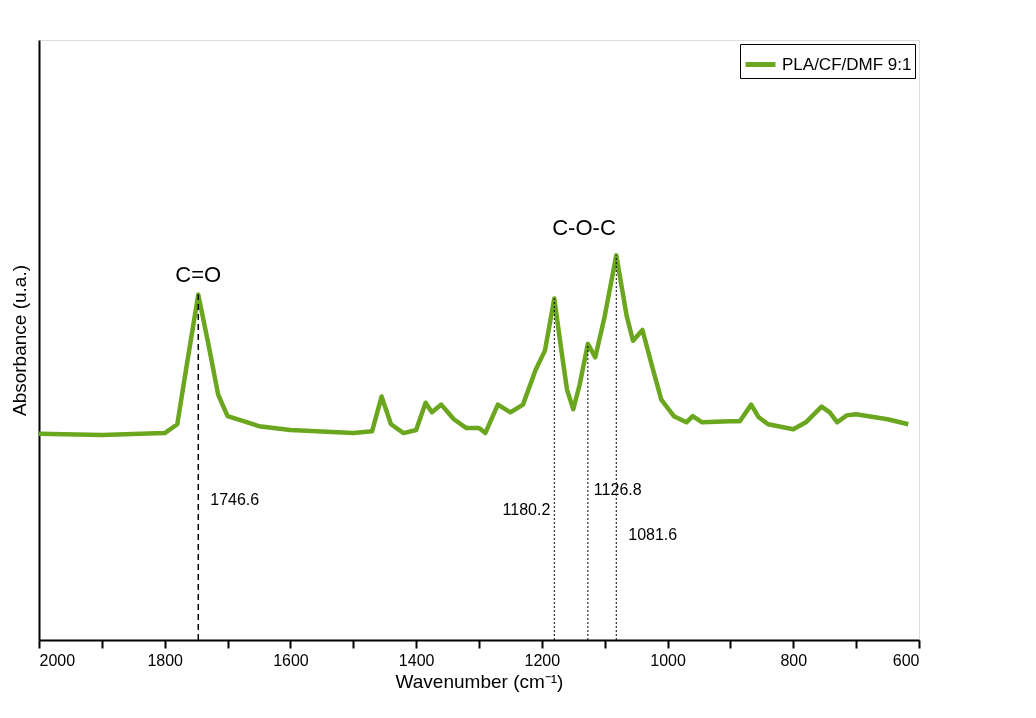 The image size is (1036, 718). Describe the element at coordinates (19, 340) in the screenshot. I see `y-axis-title: Absorbance (u.a.)` at that location.